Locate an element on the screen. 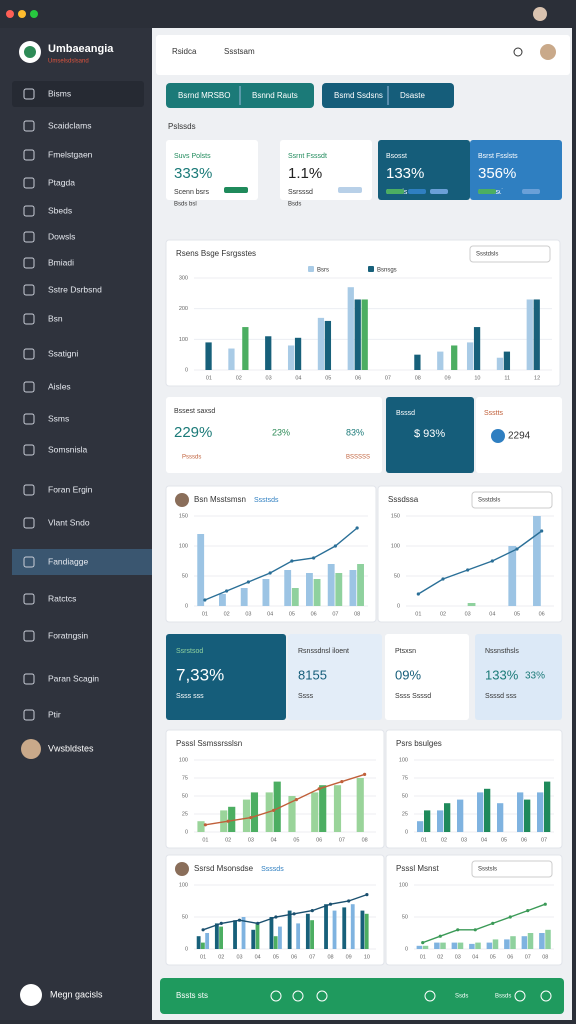 The height and width of the screenshot is (1024, 576). metric-value: 09% is located at coordinates (408, 674).